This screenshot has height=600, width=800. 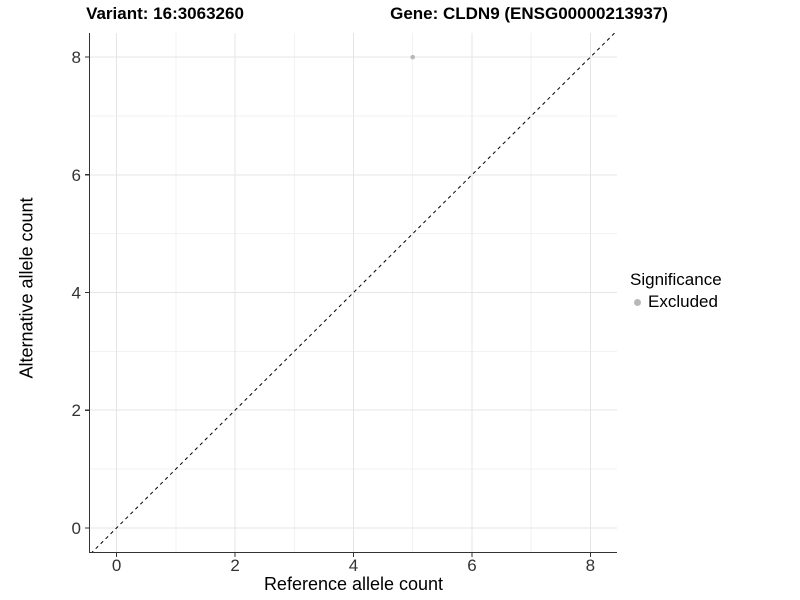 What do you see at coordinates (116, 565) in the screenshot?
I see `x-tick-label: 0` at bounding box center [116, 565].